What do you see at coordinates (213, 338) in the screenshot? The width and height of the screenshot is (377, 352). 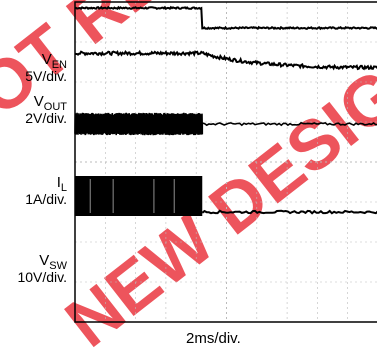 I see `x-axis-label: 2ms/div.` at bounding box center [213, 338].